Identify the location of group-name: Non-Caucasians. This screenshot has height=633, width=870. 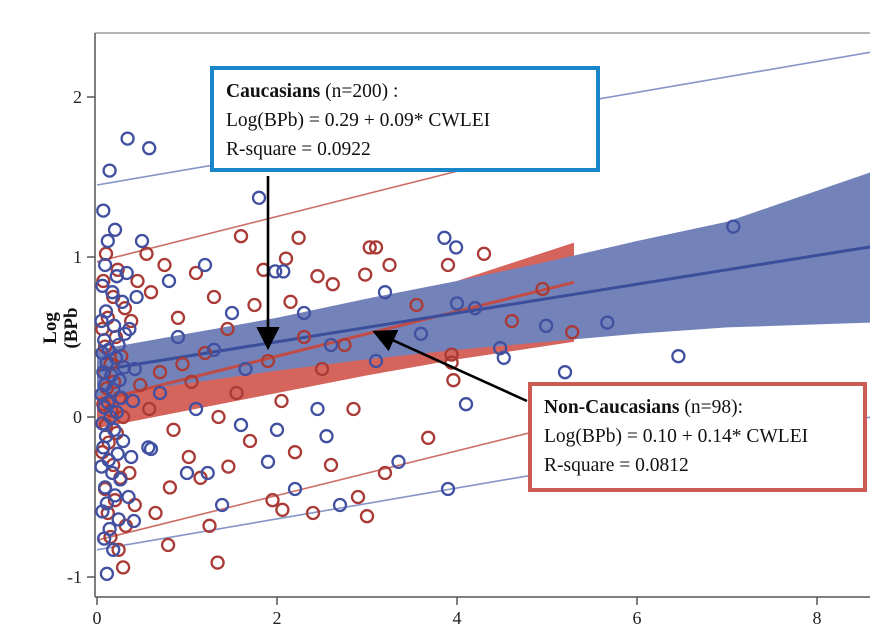
(612, 407).